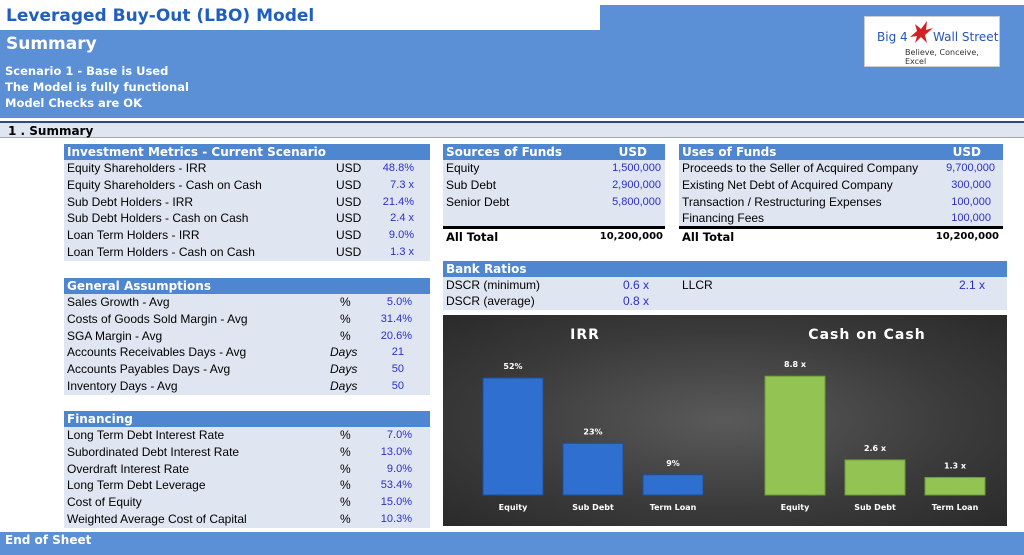  What do you see at coordinates (725, 269) in the screenshot?
I see `bank-ratios-heading: Bank Ratios` at bounding box center [725, 269].